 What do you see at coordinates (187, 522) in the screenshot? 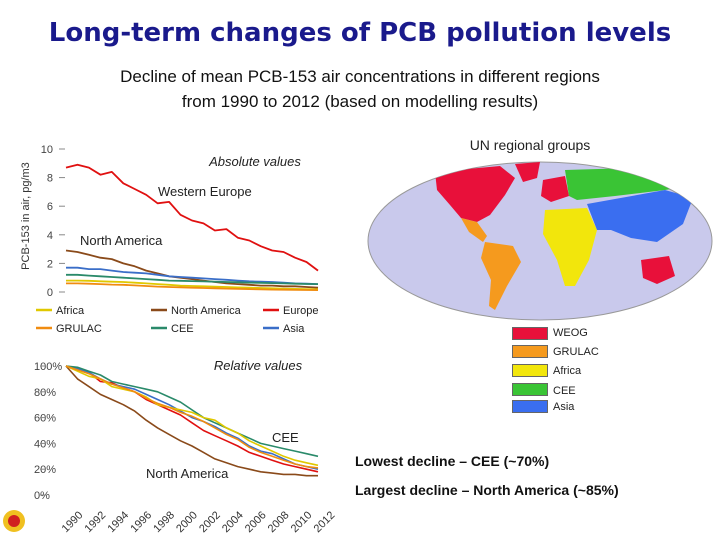
I see `relative-x-tick-label: 2000` at bounding box center [187, 522].